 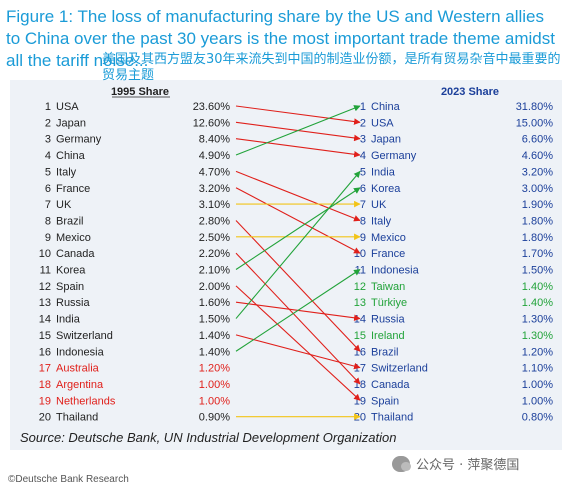 I want to click on left-rank: 16, so click(x=45, y=352).